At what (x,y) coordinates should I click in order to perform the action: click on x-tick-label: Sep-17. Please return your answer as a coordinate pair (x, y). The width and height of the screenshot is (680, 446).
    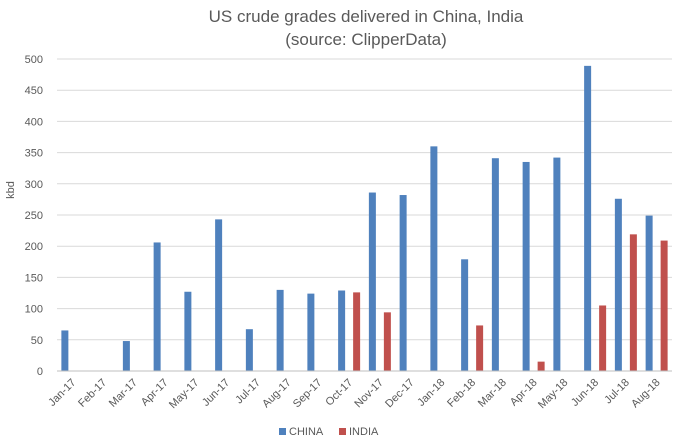
    Looking at the image, I should click on (308, 394).